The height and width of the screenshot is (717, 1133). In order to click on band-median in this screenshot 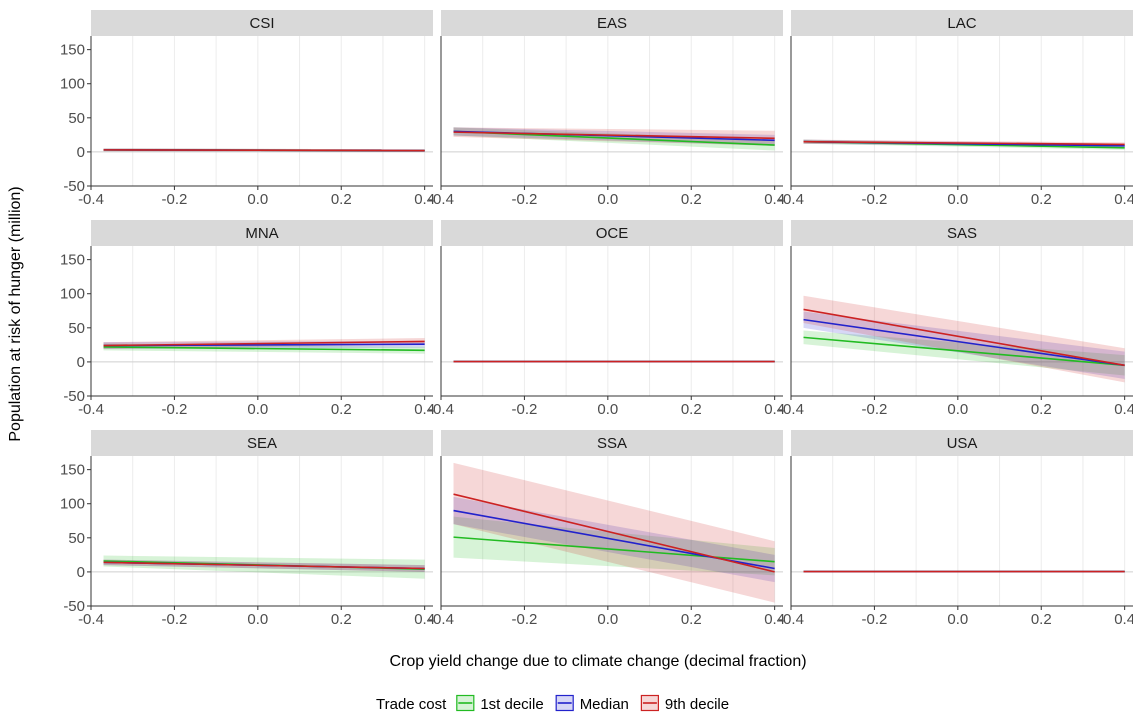, I will do `click(964, 345)`.